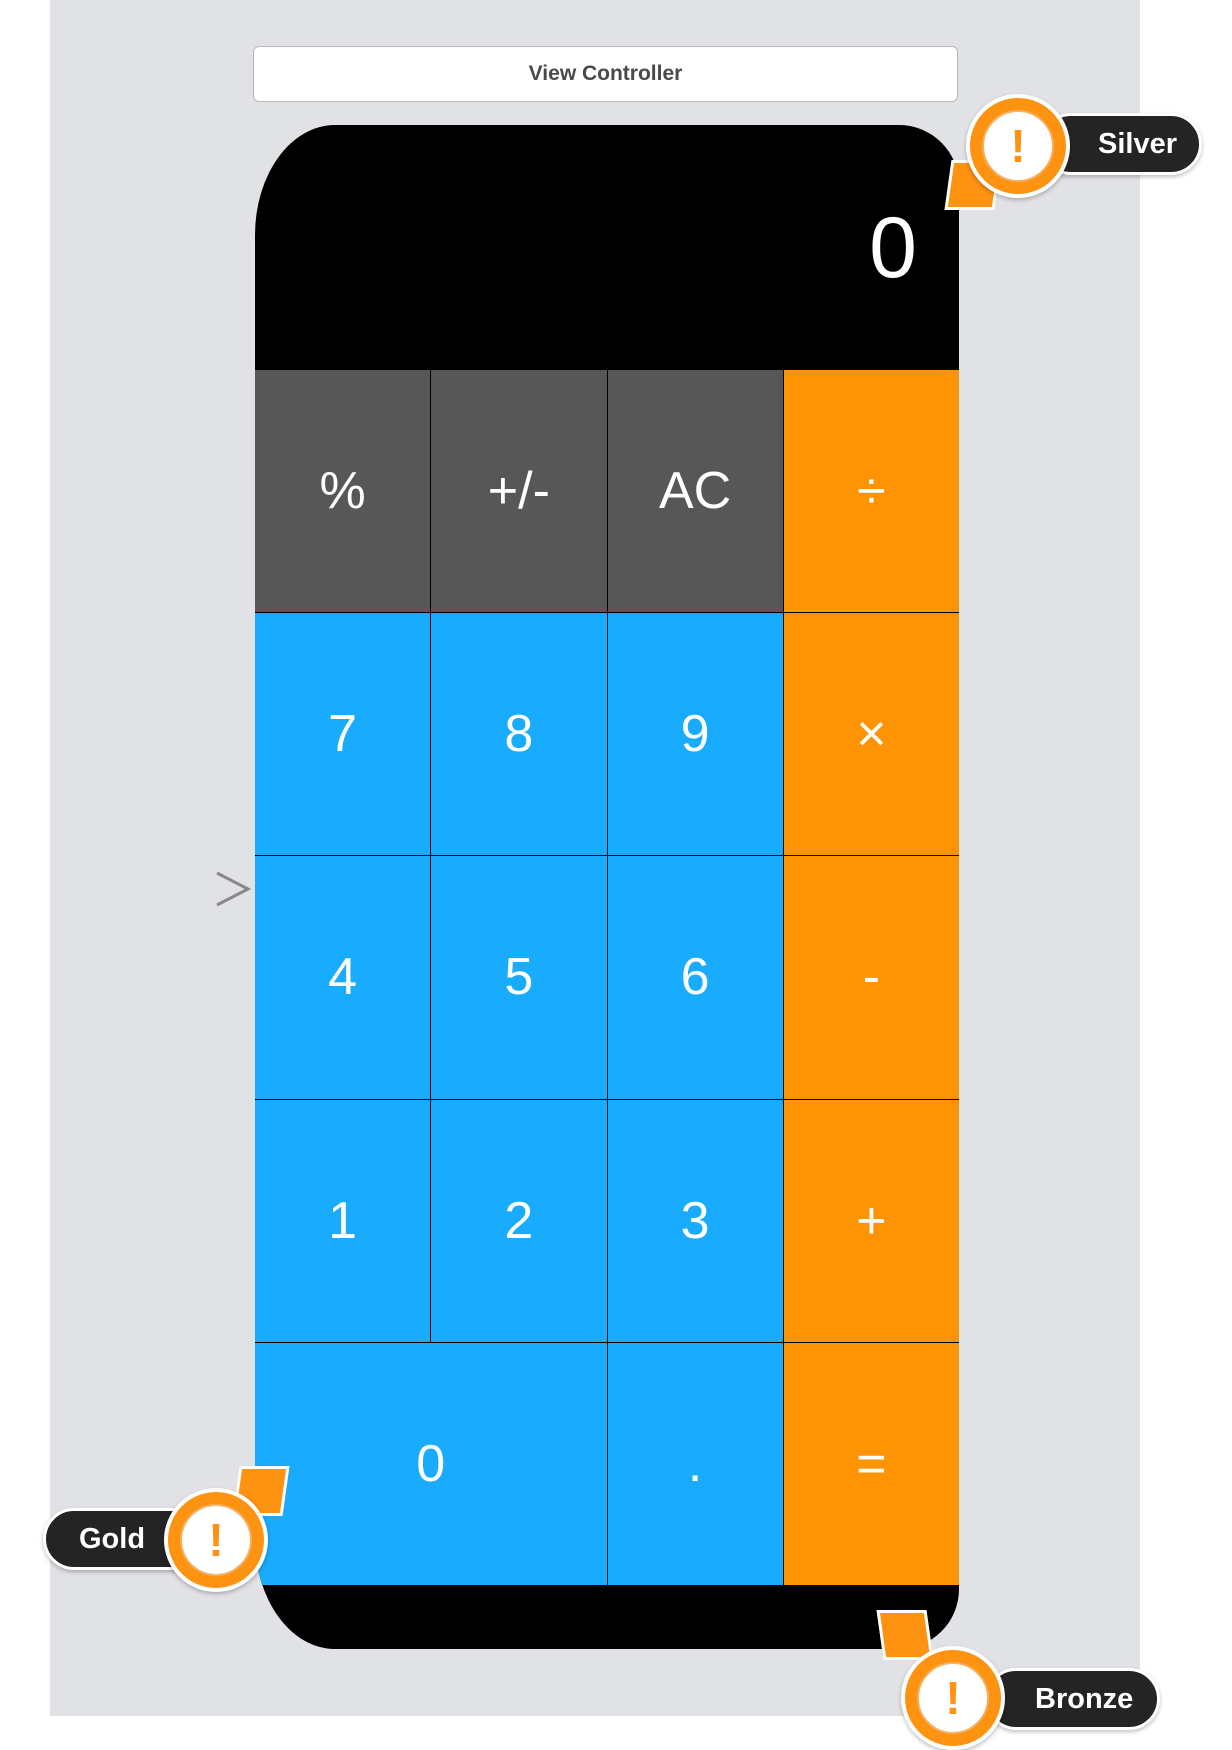 The image size is (1232, 1750). Describe the element at coordinates (871, 491) in the screenshot. I see `key-divide-button: ÷` at that location.